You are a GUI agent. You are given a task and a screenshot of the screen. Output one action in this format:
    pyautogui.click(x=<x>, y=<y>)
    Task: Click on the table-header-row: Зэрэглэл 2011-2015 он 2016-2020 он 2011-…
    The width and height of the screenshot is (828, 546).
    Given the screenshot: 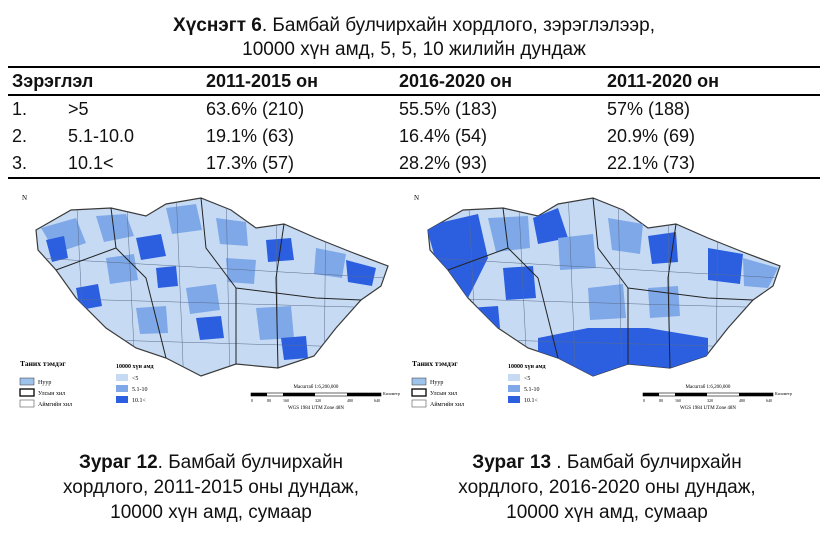 What is the action you would take?
    pyautogui.click(x=414, y=81)
    